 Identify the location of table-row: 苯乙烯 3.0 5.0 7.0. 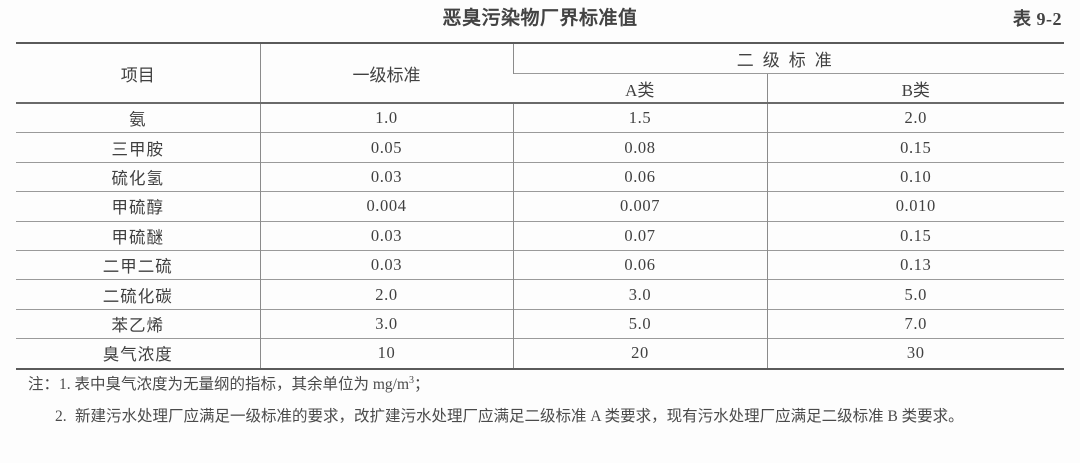
(540, 323).